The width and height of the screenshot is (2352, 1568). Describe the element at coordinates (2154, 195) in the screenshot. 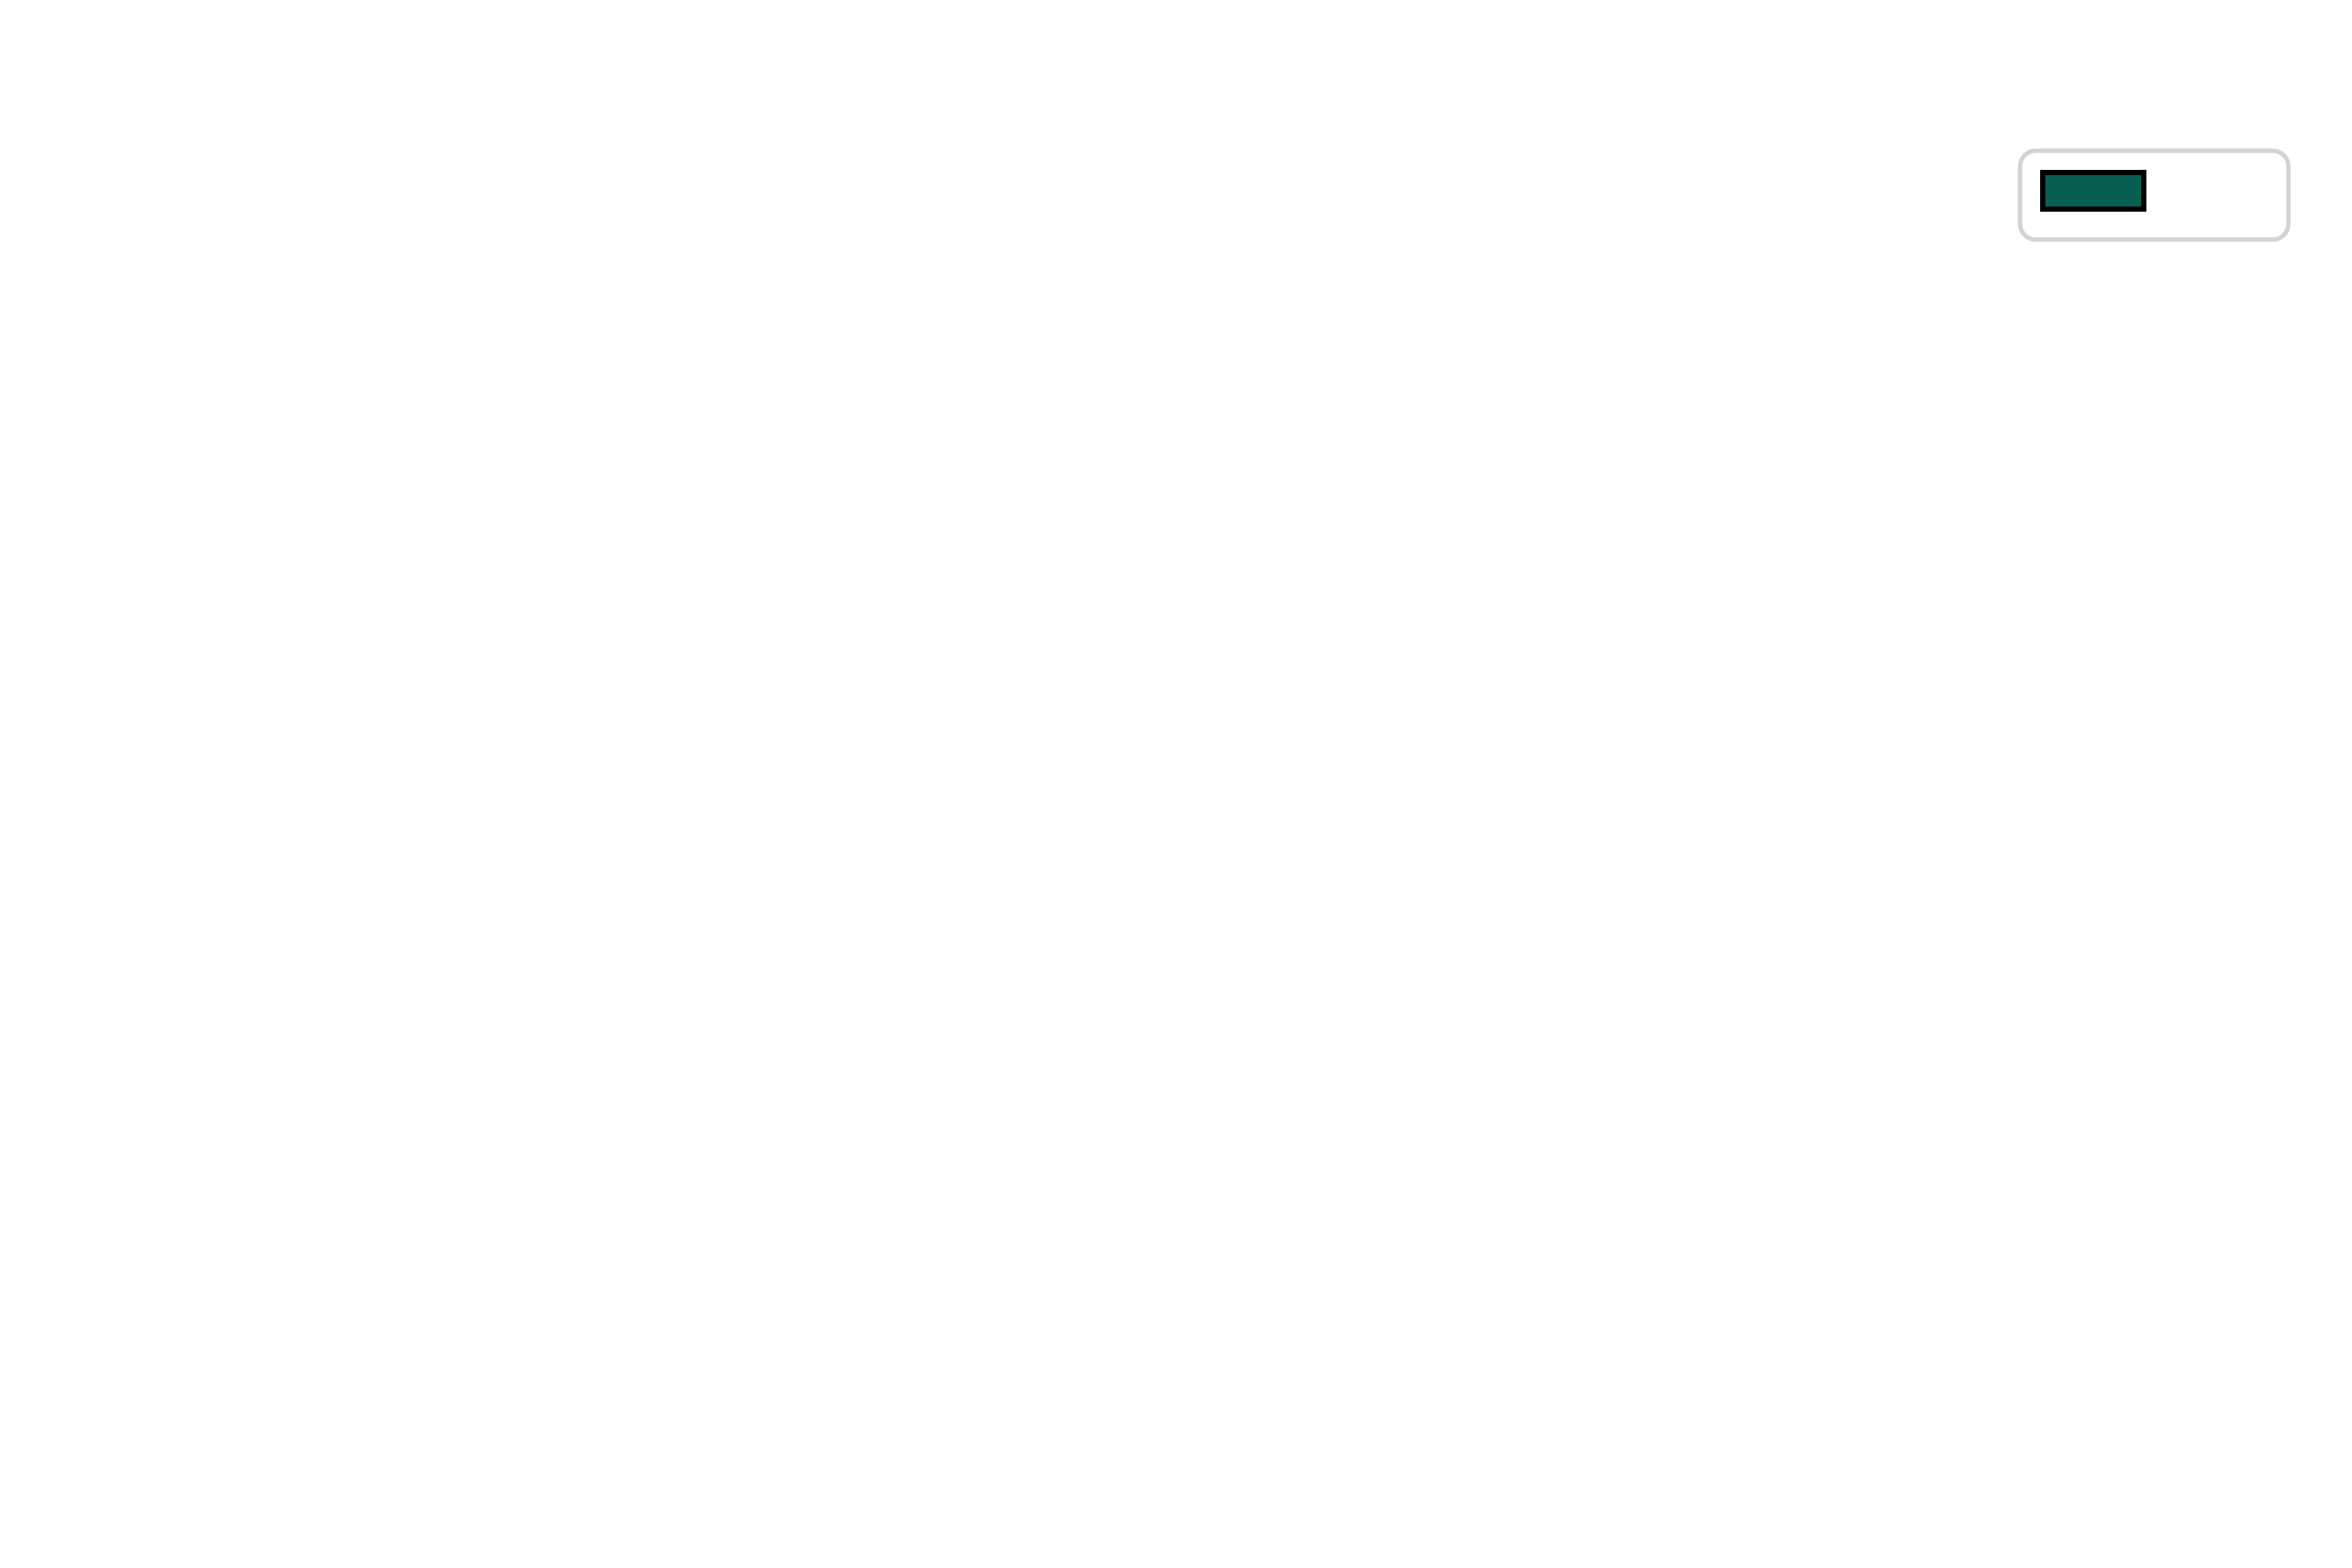

I see `legend` at that location.